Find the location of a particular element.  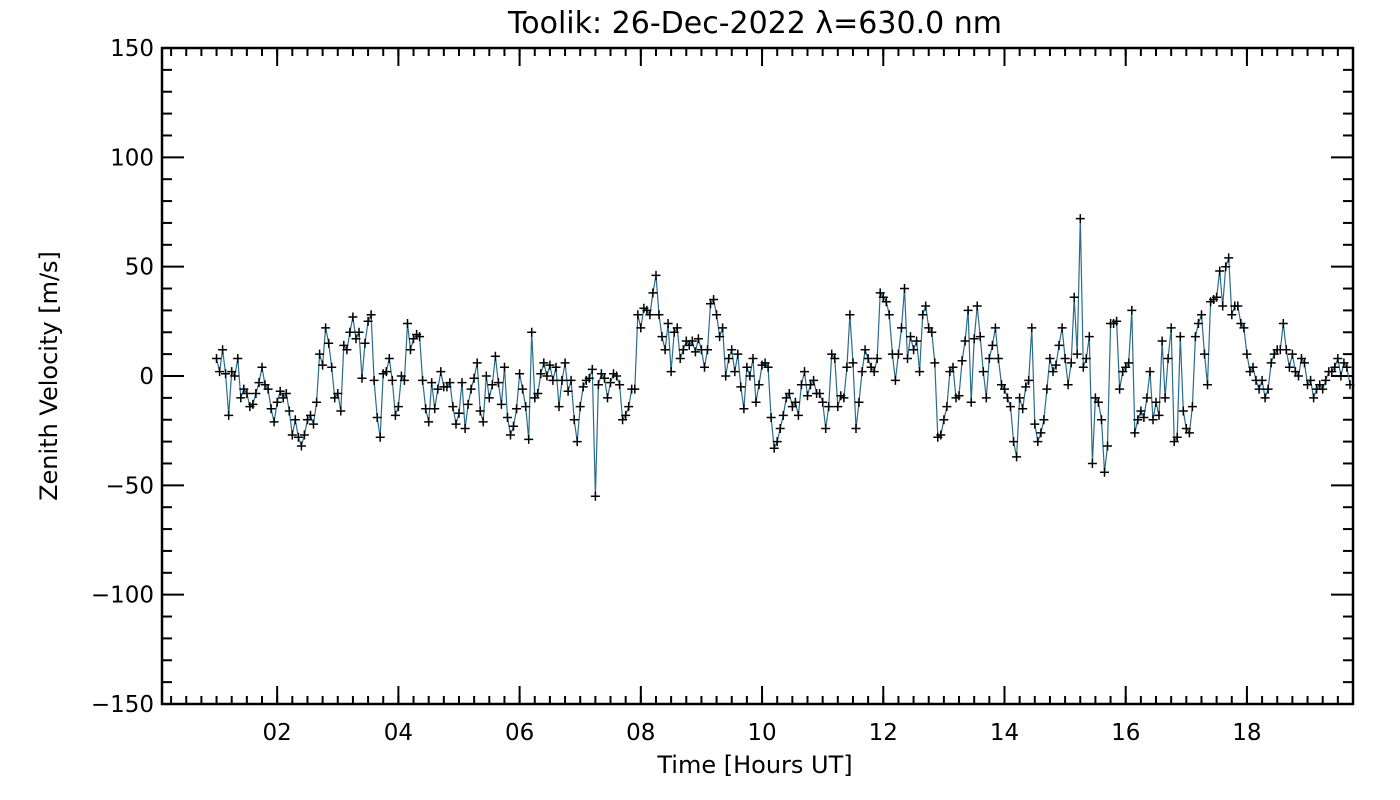

x-tick-label: 08 is located at coordinates (640, 733).